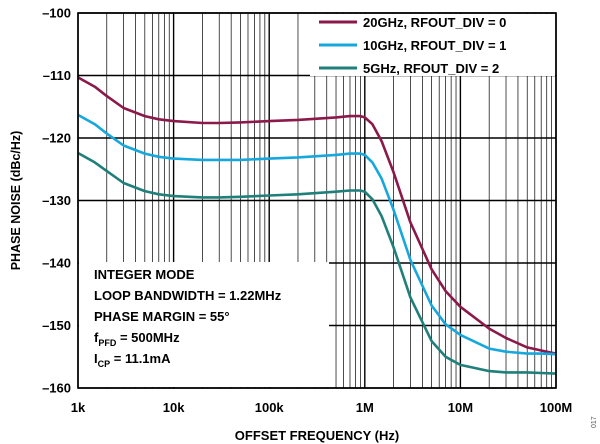  What do you see at coordinates (174, 407) in the screenshot?
I see `x-tick-label: 10k` at bounding box center [174, 407].